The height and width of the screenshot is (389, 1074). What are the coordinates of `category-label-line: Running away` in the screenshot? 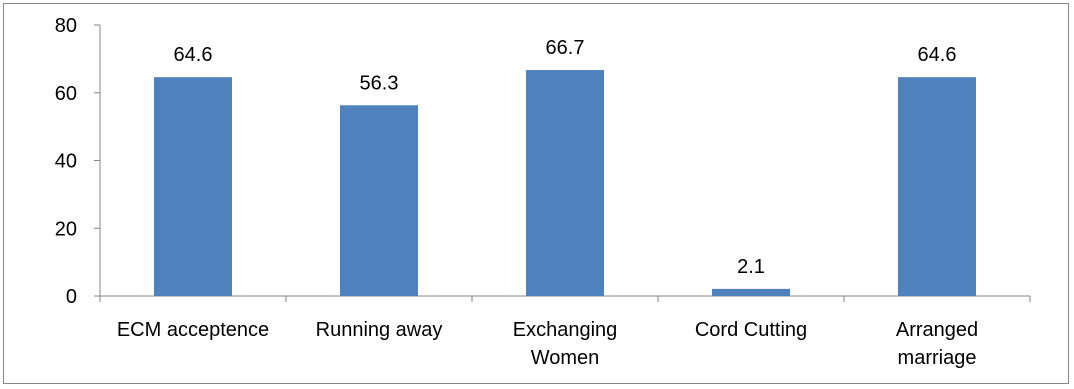 It's located at (379, 330).